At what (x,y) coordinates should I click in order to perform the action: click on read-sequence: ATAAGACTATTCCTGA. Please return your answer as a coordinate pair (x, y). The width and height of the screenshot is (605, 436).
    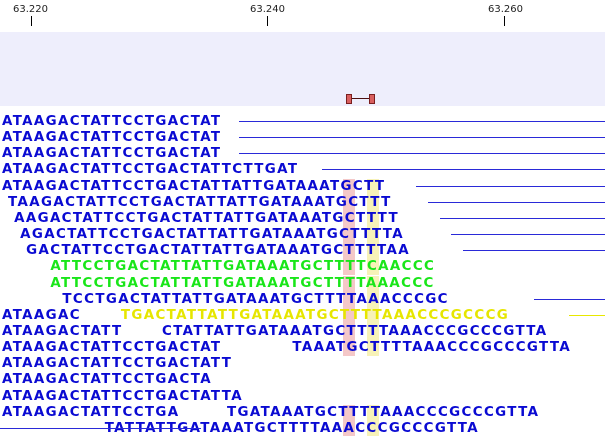
    Looking at the image, I should click on (91, 412).